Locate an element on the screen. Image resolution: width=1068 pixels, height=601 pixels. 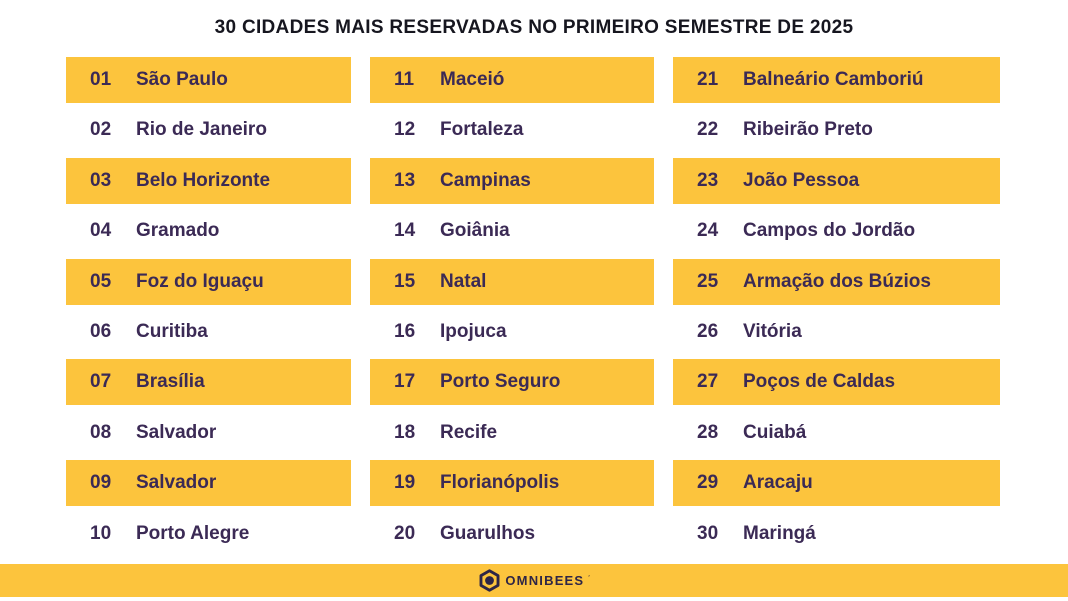
trademark-mark: ′ is located at coordinates (589, 578).